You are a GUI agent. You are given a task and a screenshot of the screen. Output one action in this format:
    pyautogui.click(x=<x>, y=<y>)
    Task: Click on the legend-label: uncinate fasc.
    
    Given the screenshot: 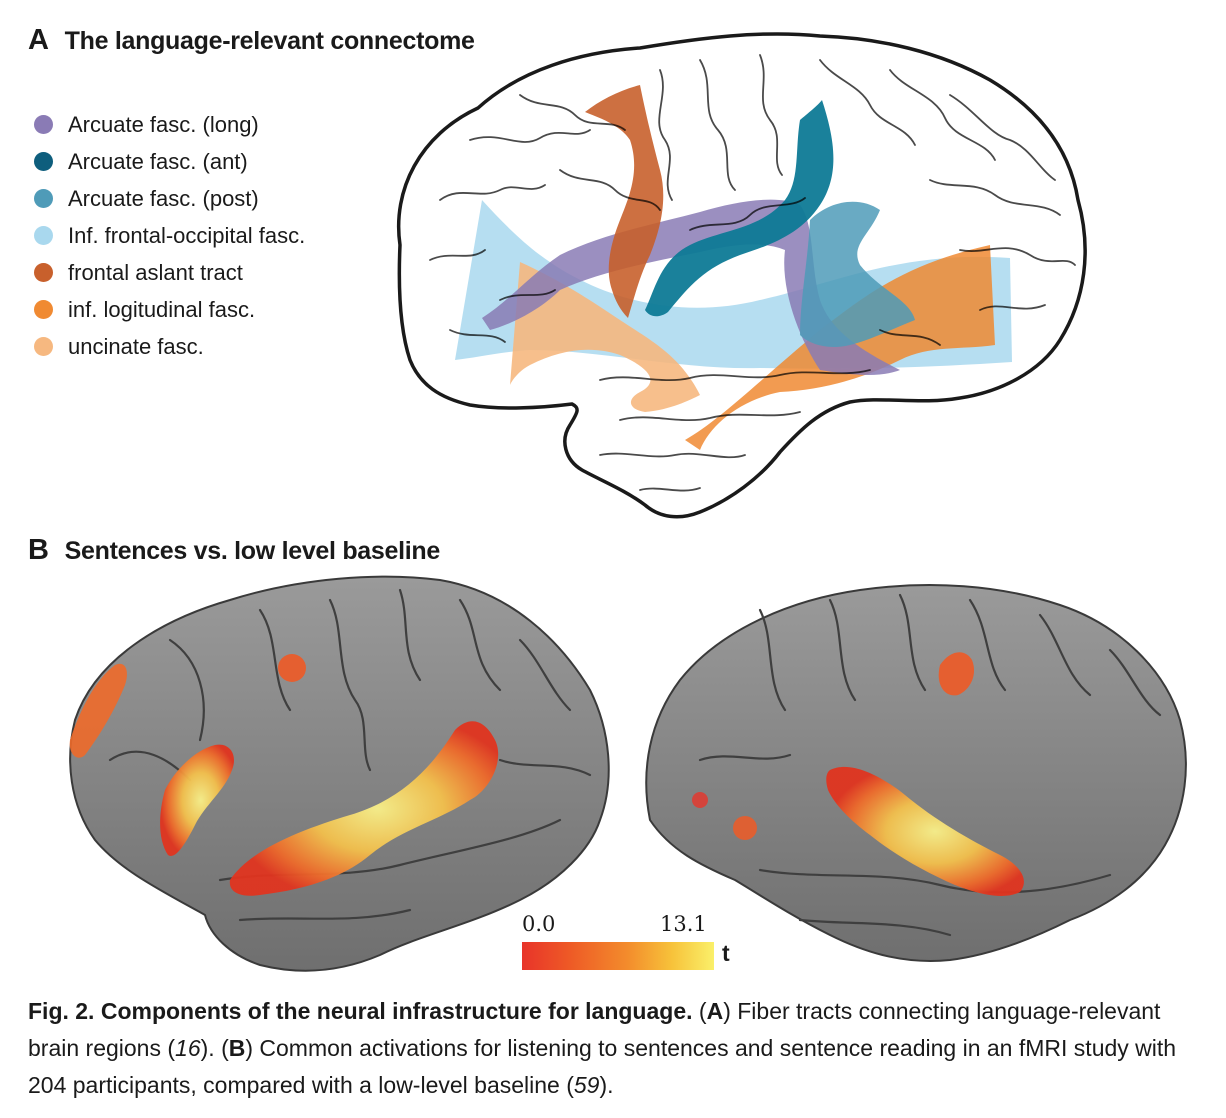 What is the action you would take?
    pyautogui.click(x=136, y=346)
    